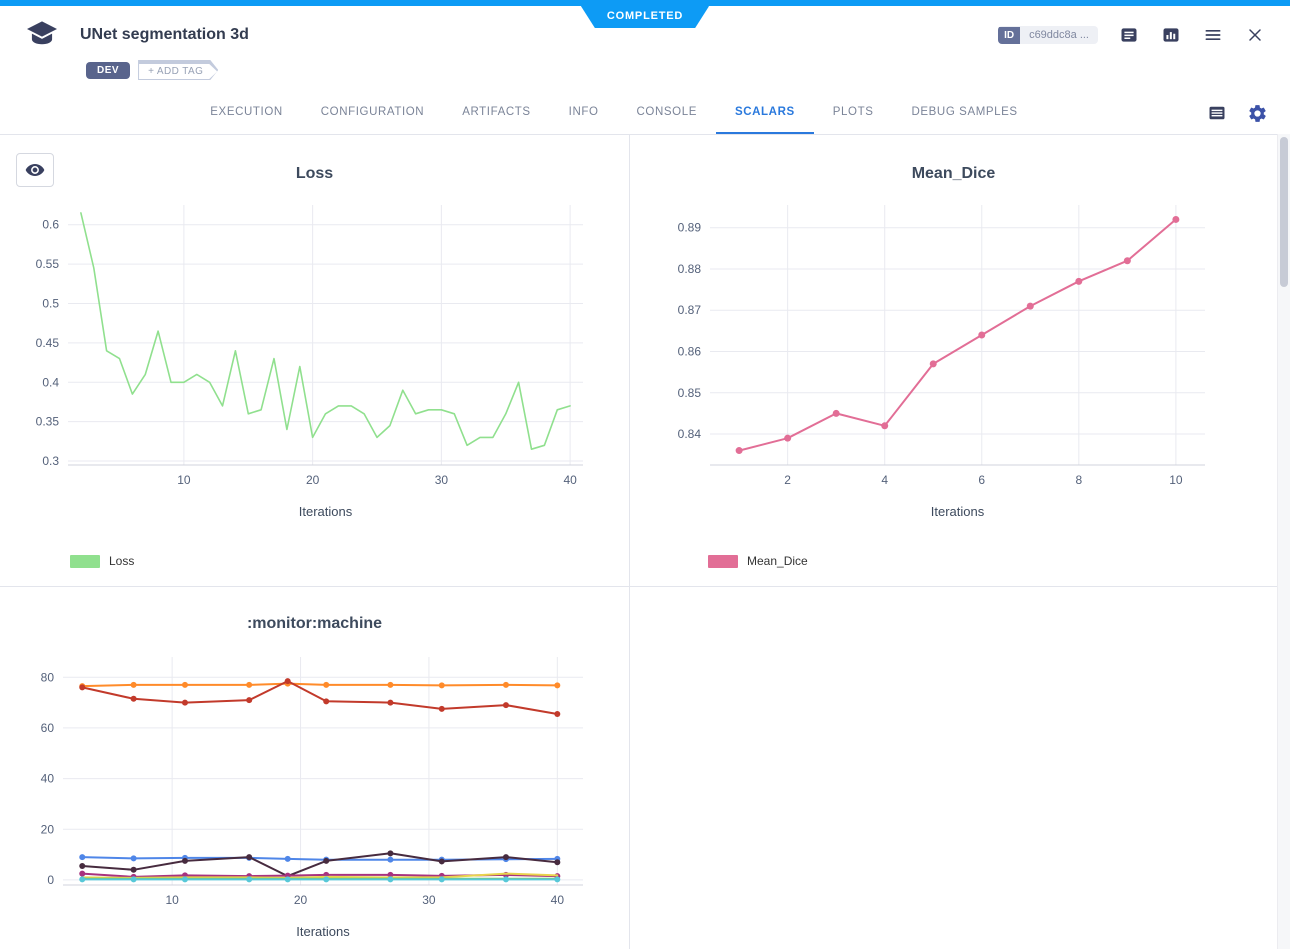 This screenshot has height=949, width=1290. I want to click on svg-text: 0.88, so click(690, 269).